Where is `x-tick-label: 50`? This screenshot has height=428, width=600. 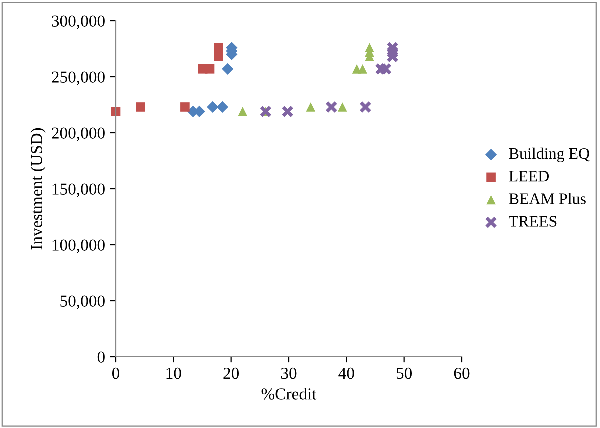
x-tick-label: 50 is located at coordinates (404, 374).